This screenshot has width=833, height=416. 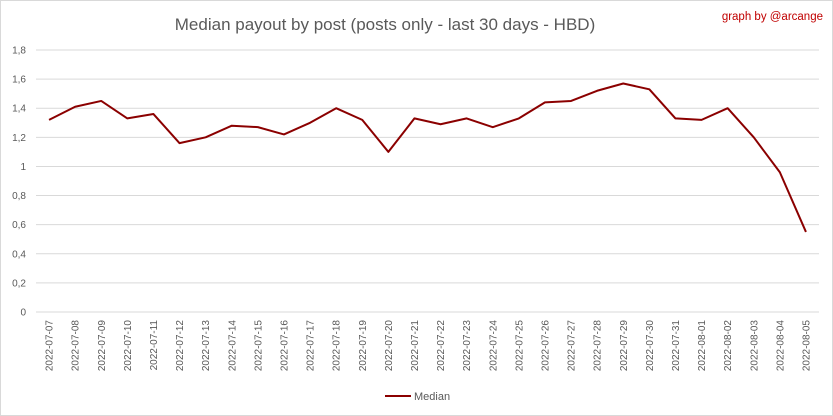 I want to click on x-tick-label: 2022-08-03, so click(x=754, y=346).